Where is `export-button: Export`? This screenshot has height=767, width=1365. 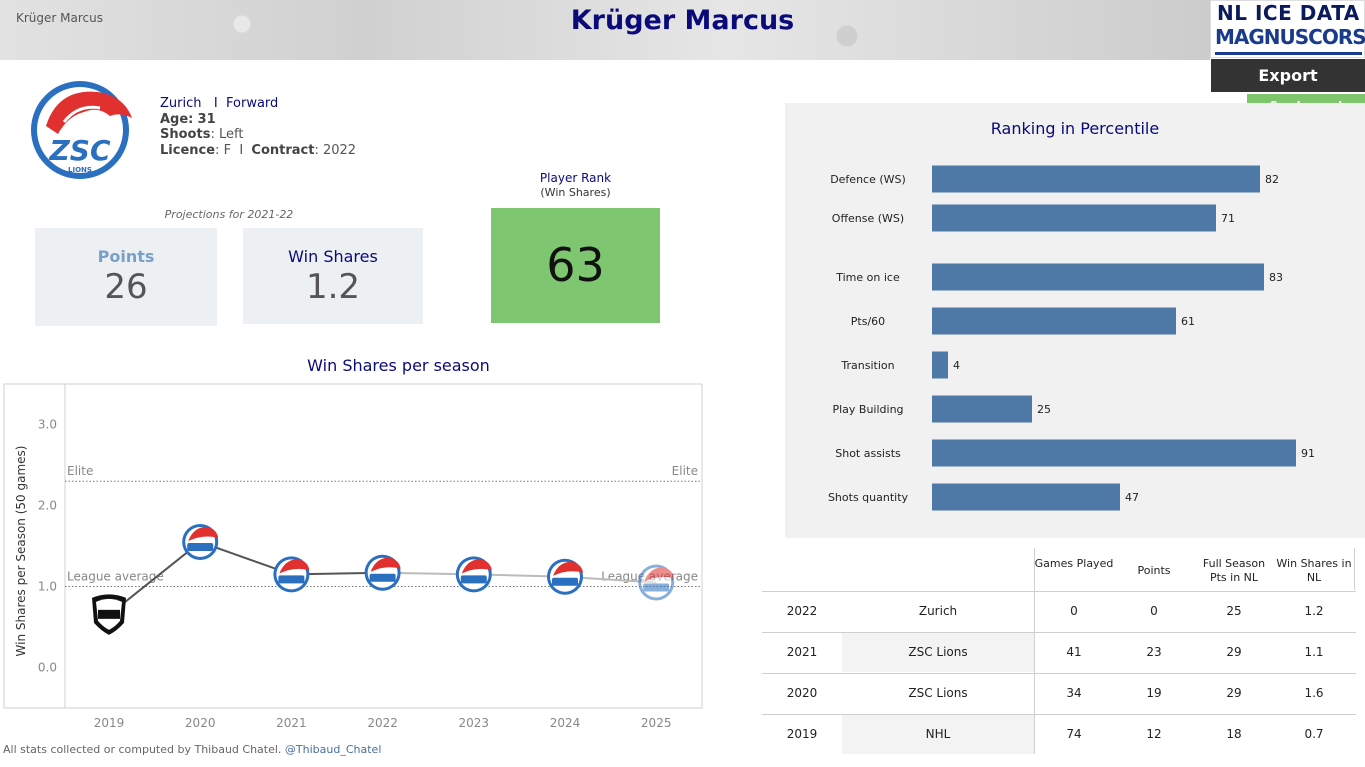 export-button: Export is located at coordinates (1288, 75).